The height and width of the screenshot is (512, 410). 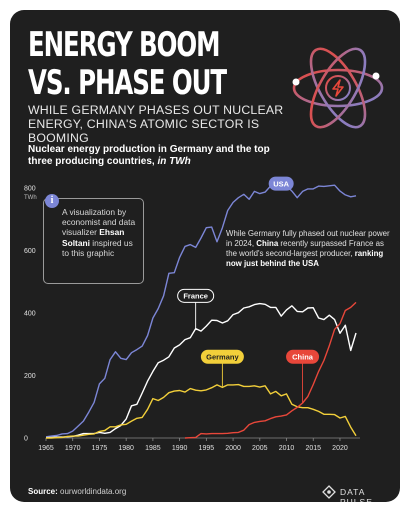 I want to click on annotation-china: China, so click(x=267, y=243).